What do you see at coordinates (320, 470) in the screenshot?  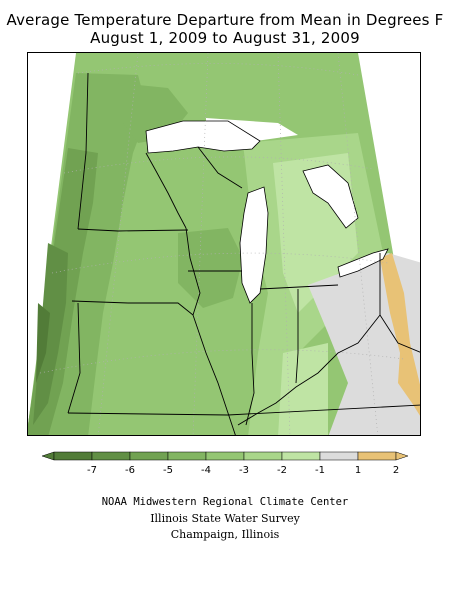 I see `legend-tick-label: -1` at bounding box center [320, 470].